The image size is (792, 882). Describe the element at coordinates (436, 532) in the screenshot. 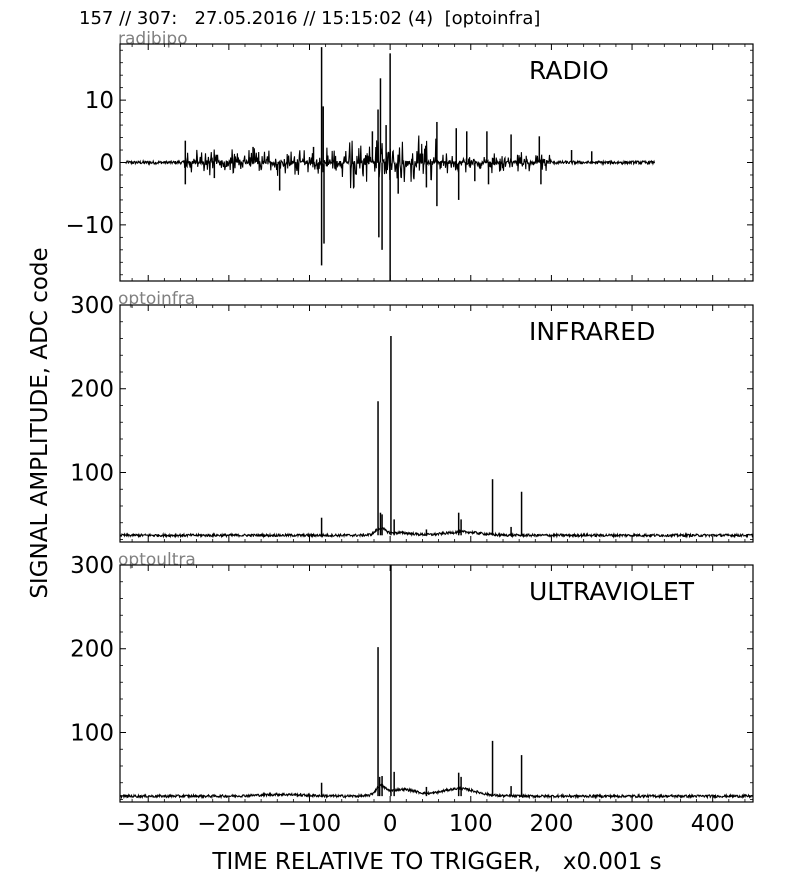

I see `signal-trace-infrared` at that location.